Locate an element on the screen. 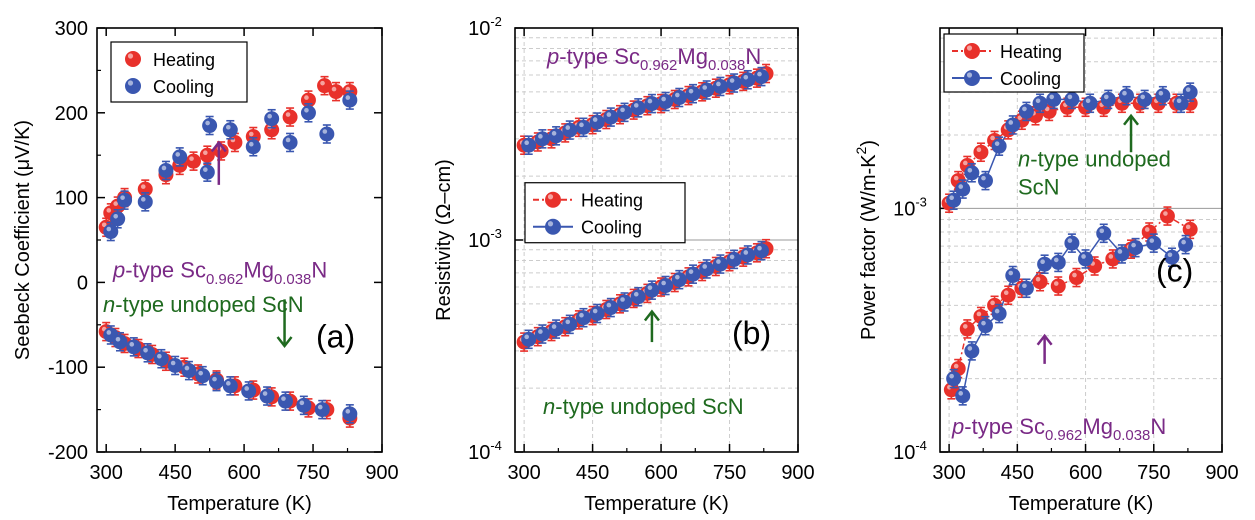 Image resolution: width=1255 pixels, height=520 pixels. x-tick-label: 450 is located at coordinates (174, 473).